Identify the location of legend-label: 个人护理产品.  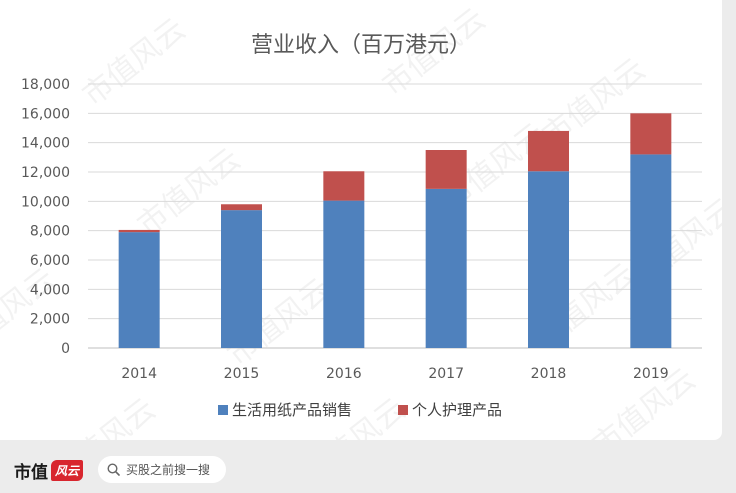
(457, 410).